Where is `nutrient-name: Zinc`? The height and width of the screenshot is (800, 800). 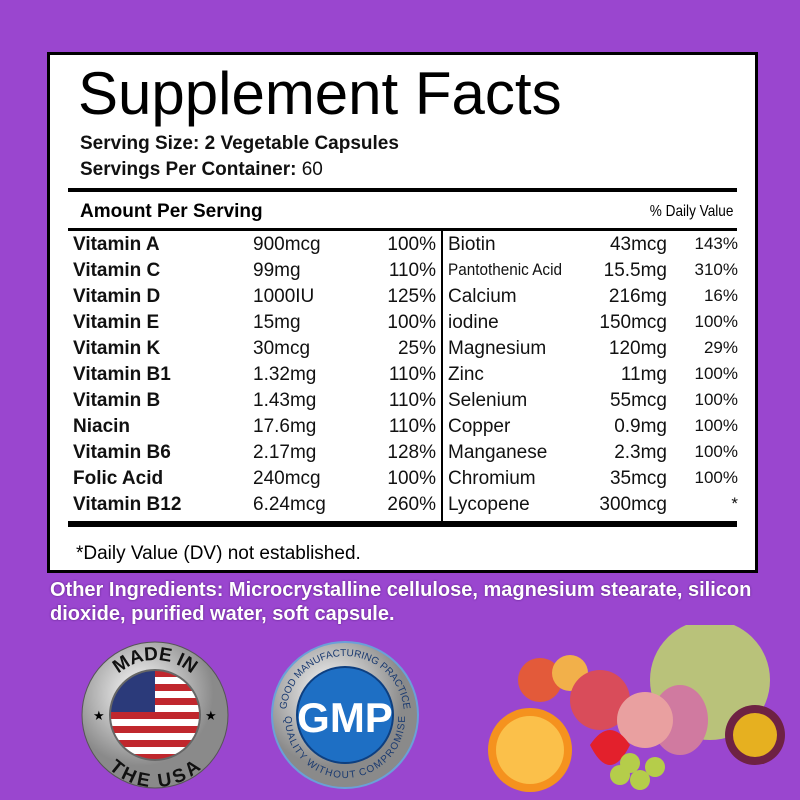 nutrient-name: Zinc is located at coordinates (466, 374).